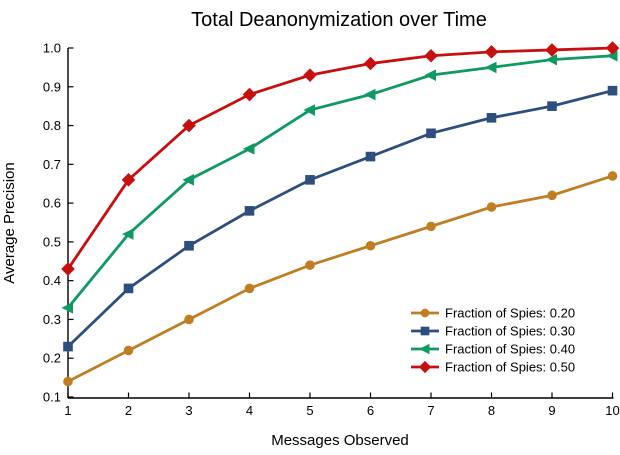 The width and height of the screenshot is (620, 455). What do you see at coordinates (551, 410) in the screenshot?
I see `x-tick-label: 9` at bounding box center [551, 410].